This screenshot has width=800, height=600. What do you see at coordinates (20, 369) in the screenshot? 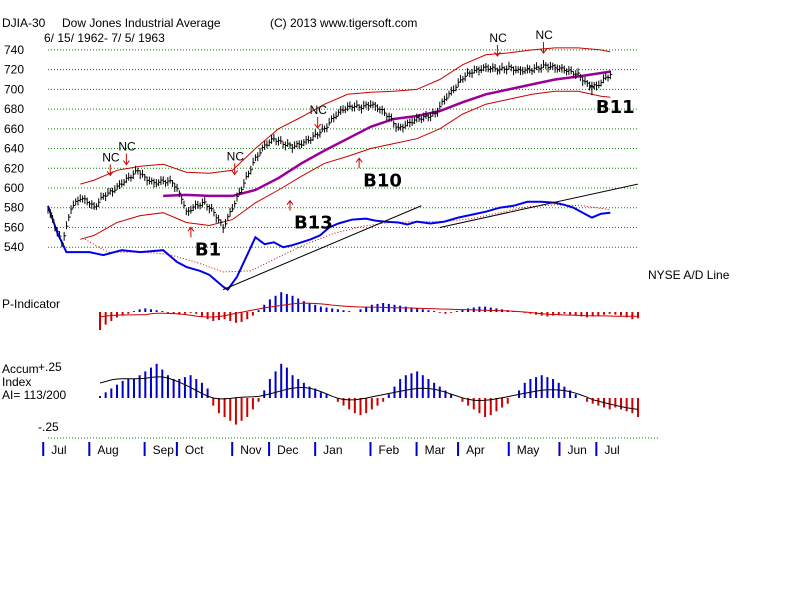
I see `accum-label: Accum` at bounding box center [20, 369].